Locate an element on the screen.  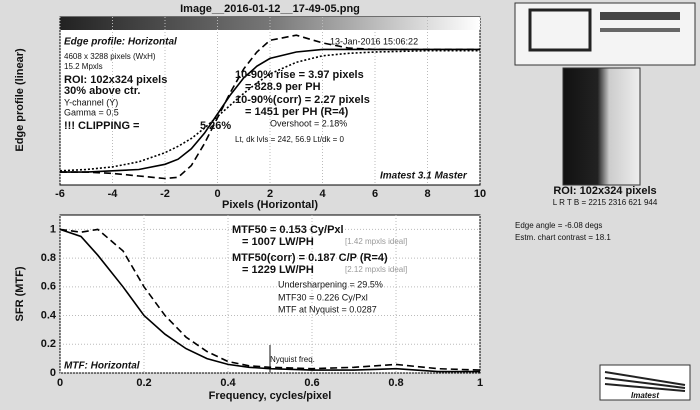
annotation: [2.12 mpxls ideal] is located at coordinates (376, 269).